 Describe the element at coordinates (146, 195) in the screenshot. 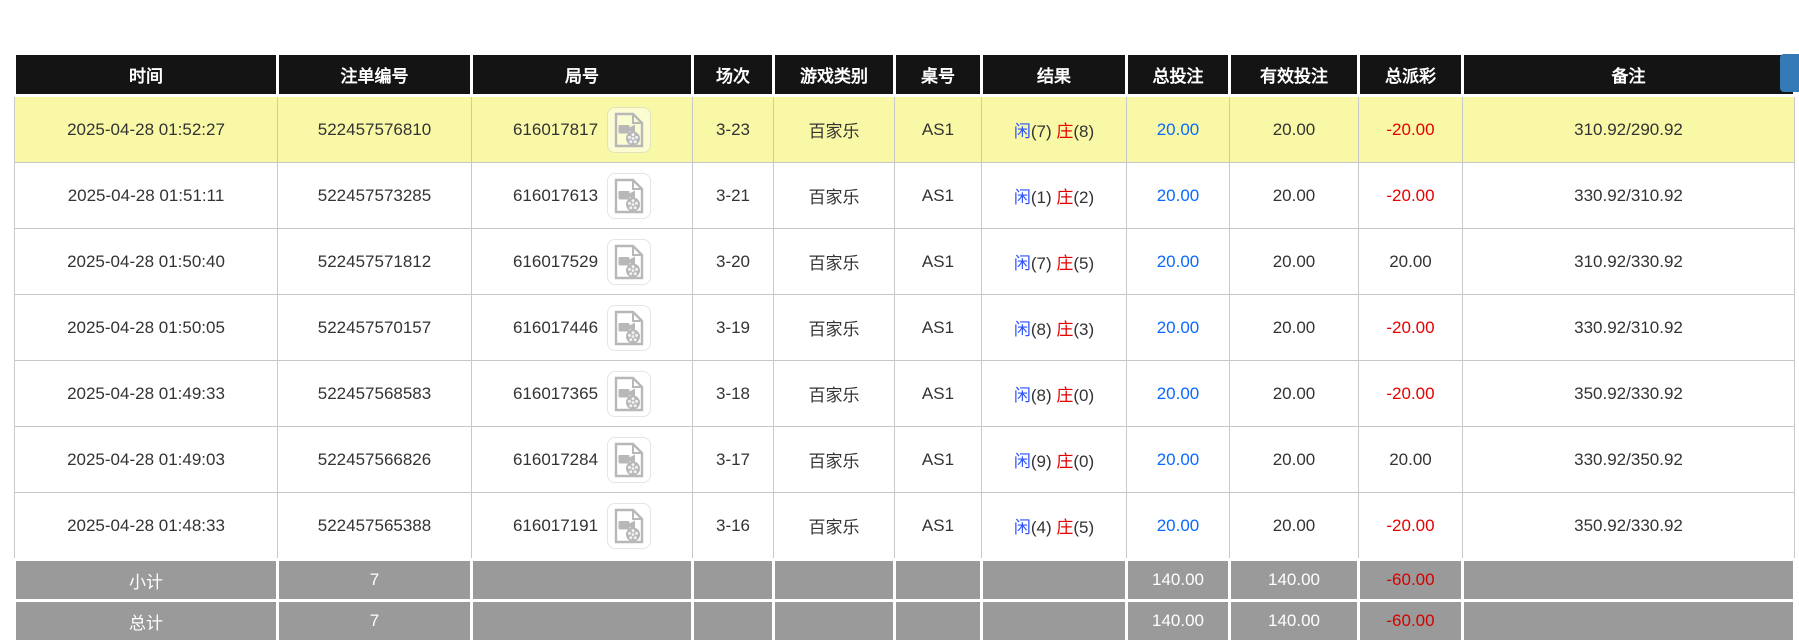

I see `cell-time: 2025-04-28 01:51:11` at that location.